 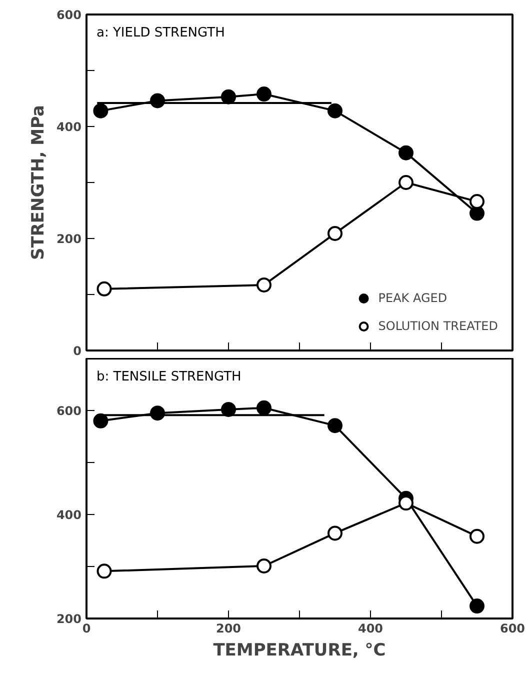 I want to click on x-axis-title: TEMPERATURE, °C, so click(x=299, y=650).